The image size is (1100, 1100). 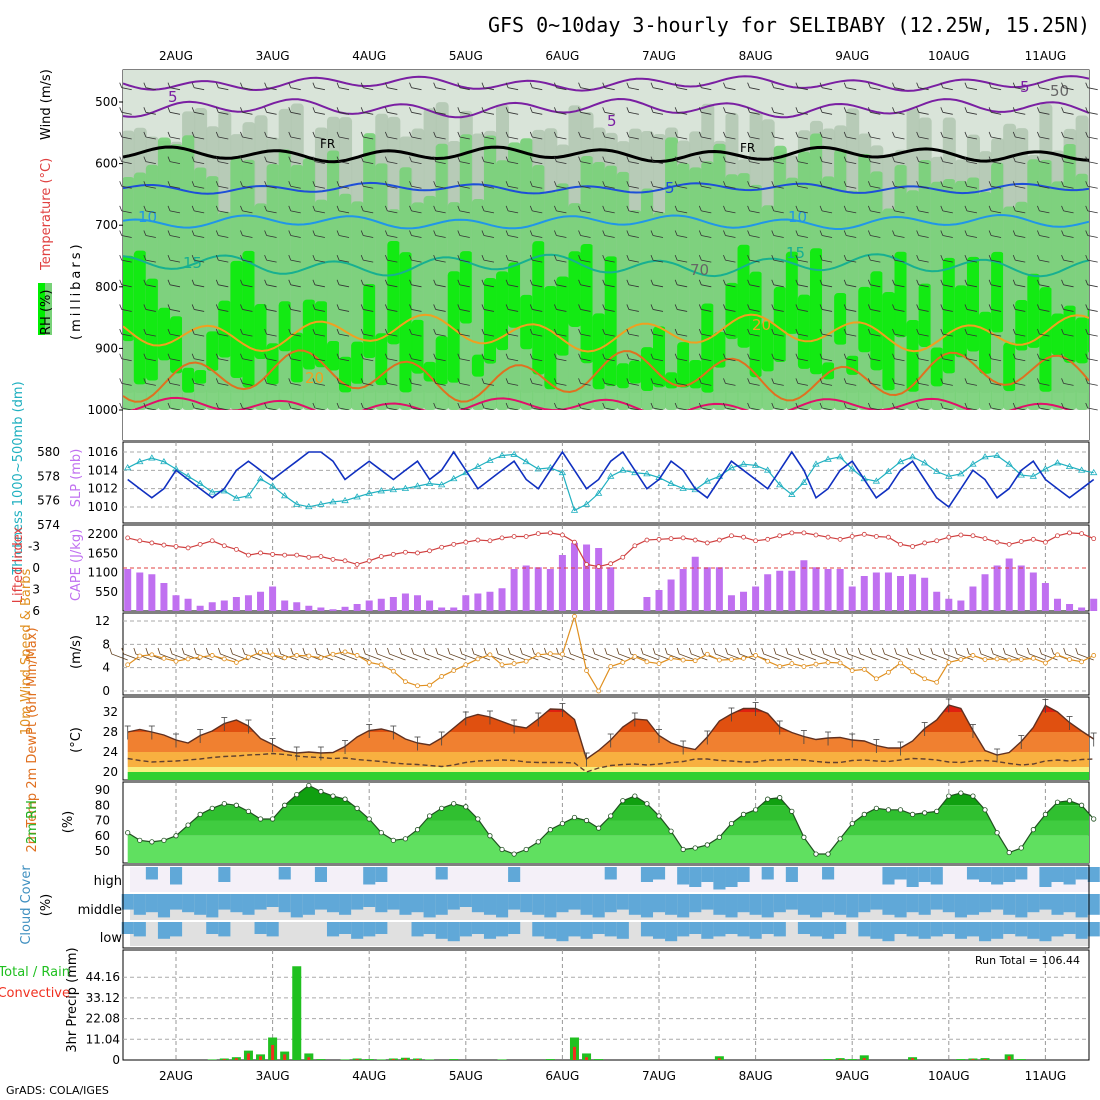 What do you see at coordinates (34, 547) in the screenshot?
I see `tick-label: -3` at bounding box center [34, 547].